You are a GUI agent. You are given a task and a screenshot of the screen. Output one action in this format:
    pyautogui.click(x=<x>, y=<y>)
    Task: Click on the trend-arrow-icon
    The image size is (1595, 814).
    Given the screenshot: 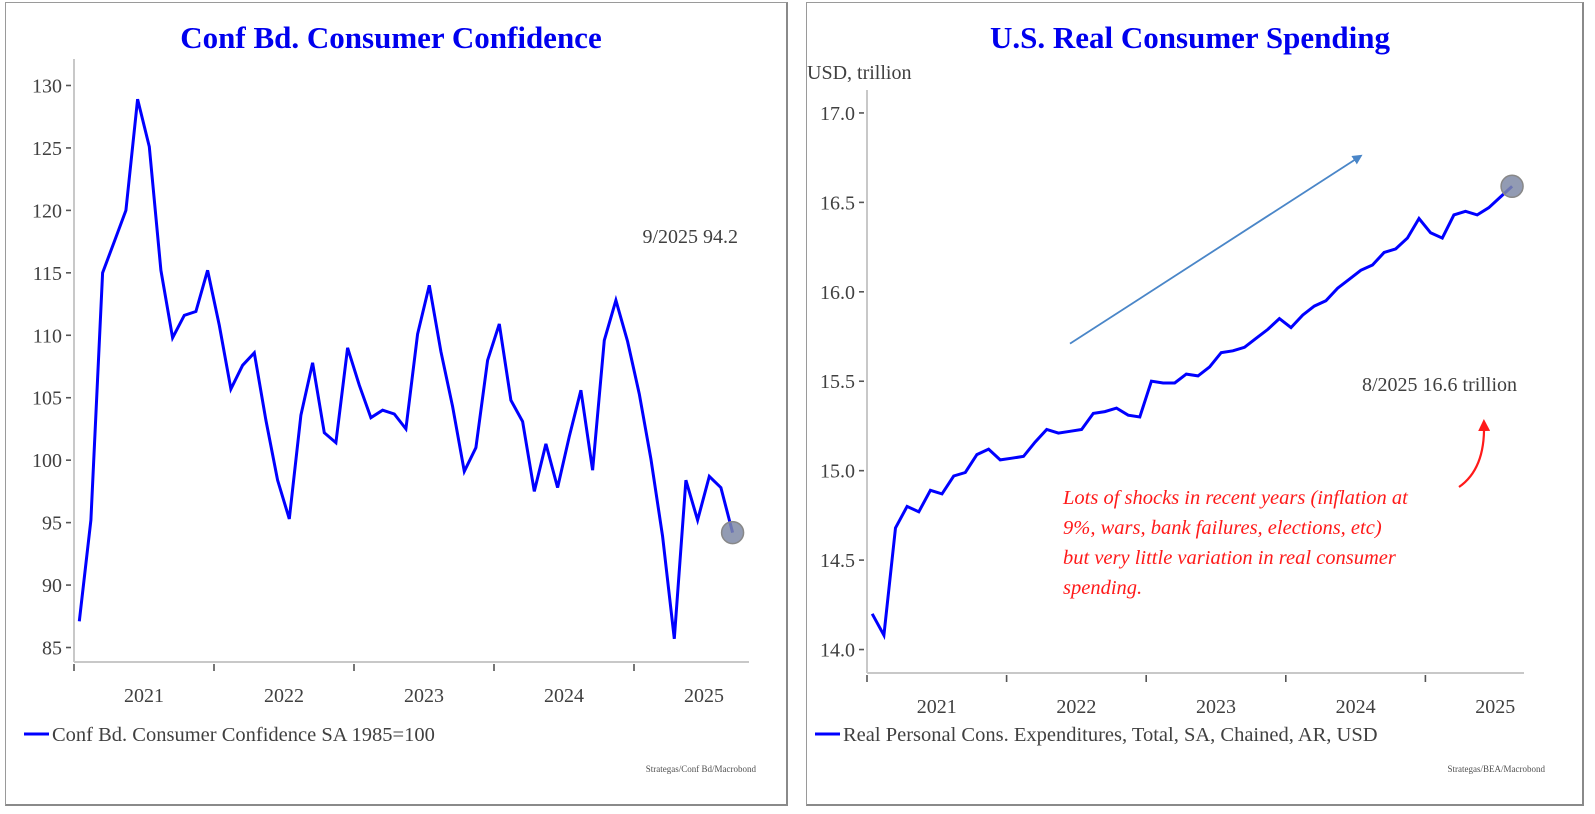 What is the action you would take?
    pyautogui.click(x=1216, y=249)
    